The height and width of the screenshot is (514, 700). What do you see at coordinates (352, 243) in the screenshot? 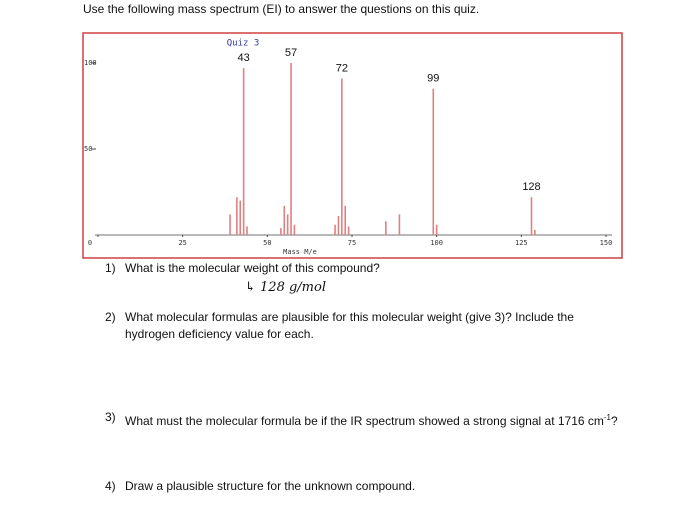
I see `x-tick-label: 75` at bounding box center [352, 243].